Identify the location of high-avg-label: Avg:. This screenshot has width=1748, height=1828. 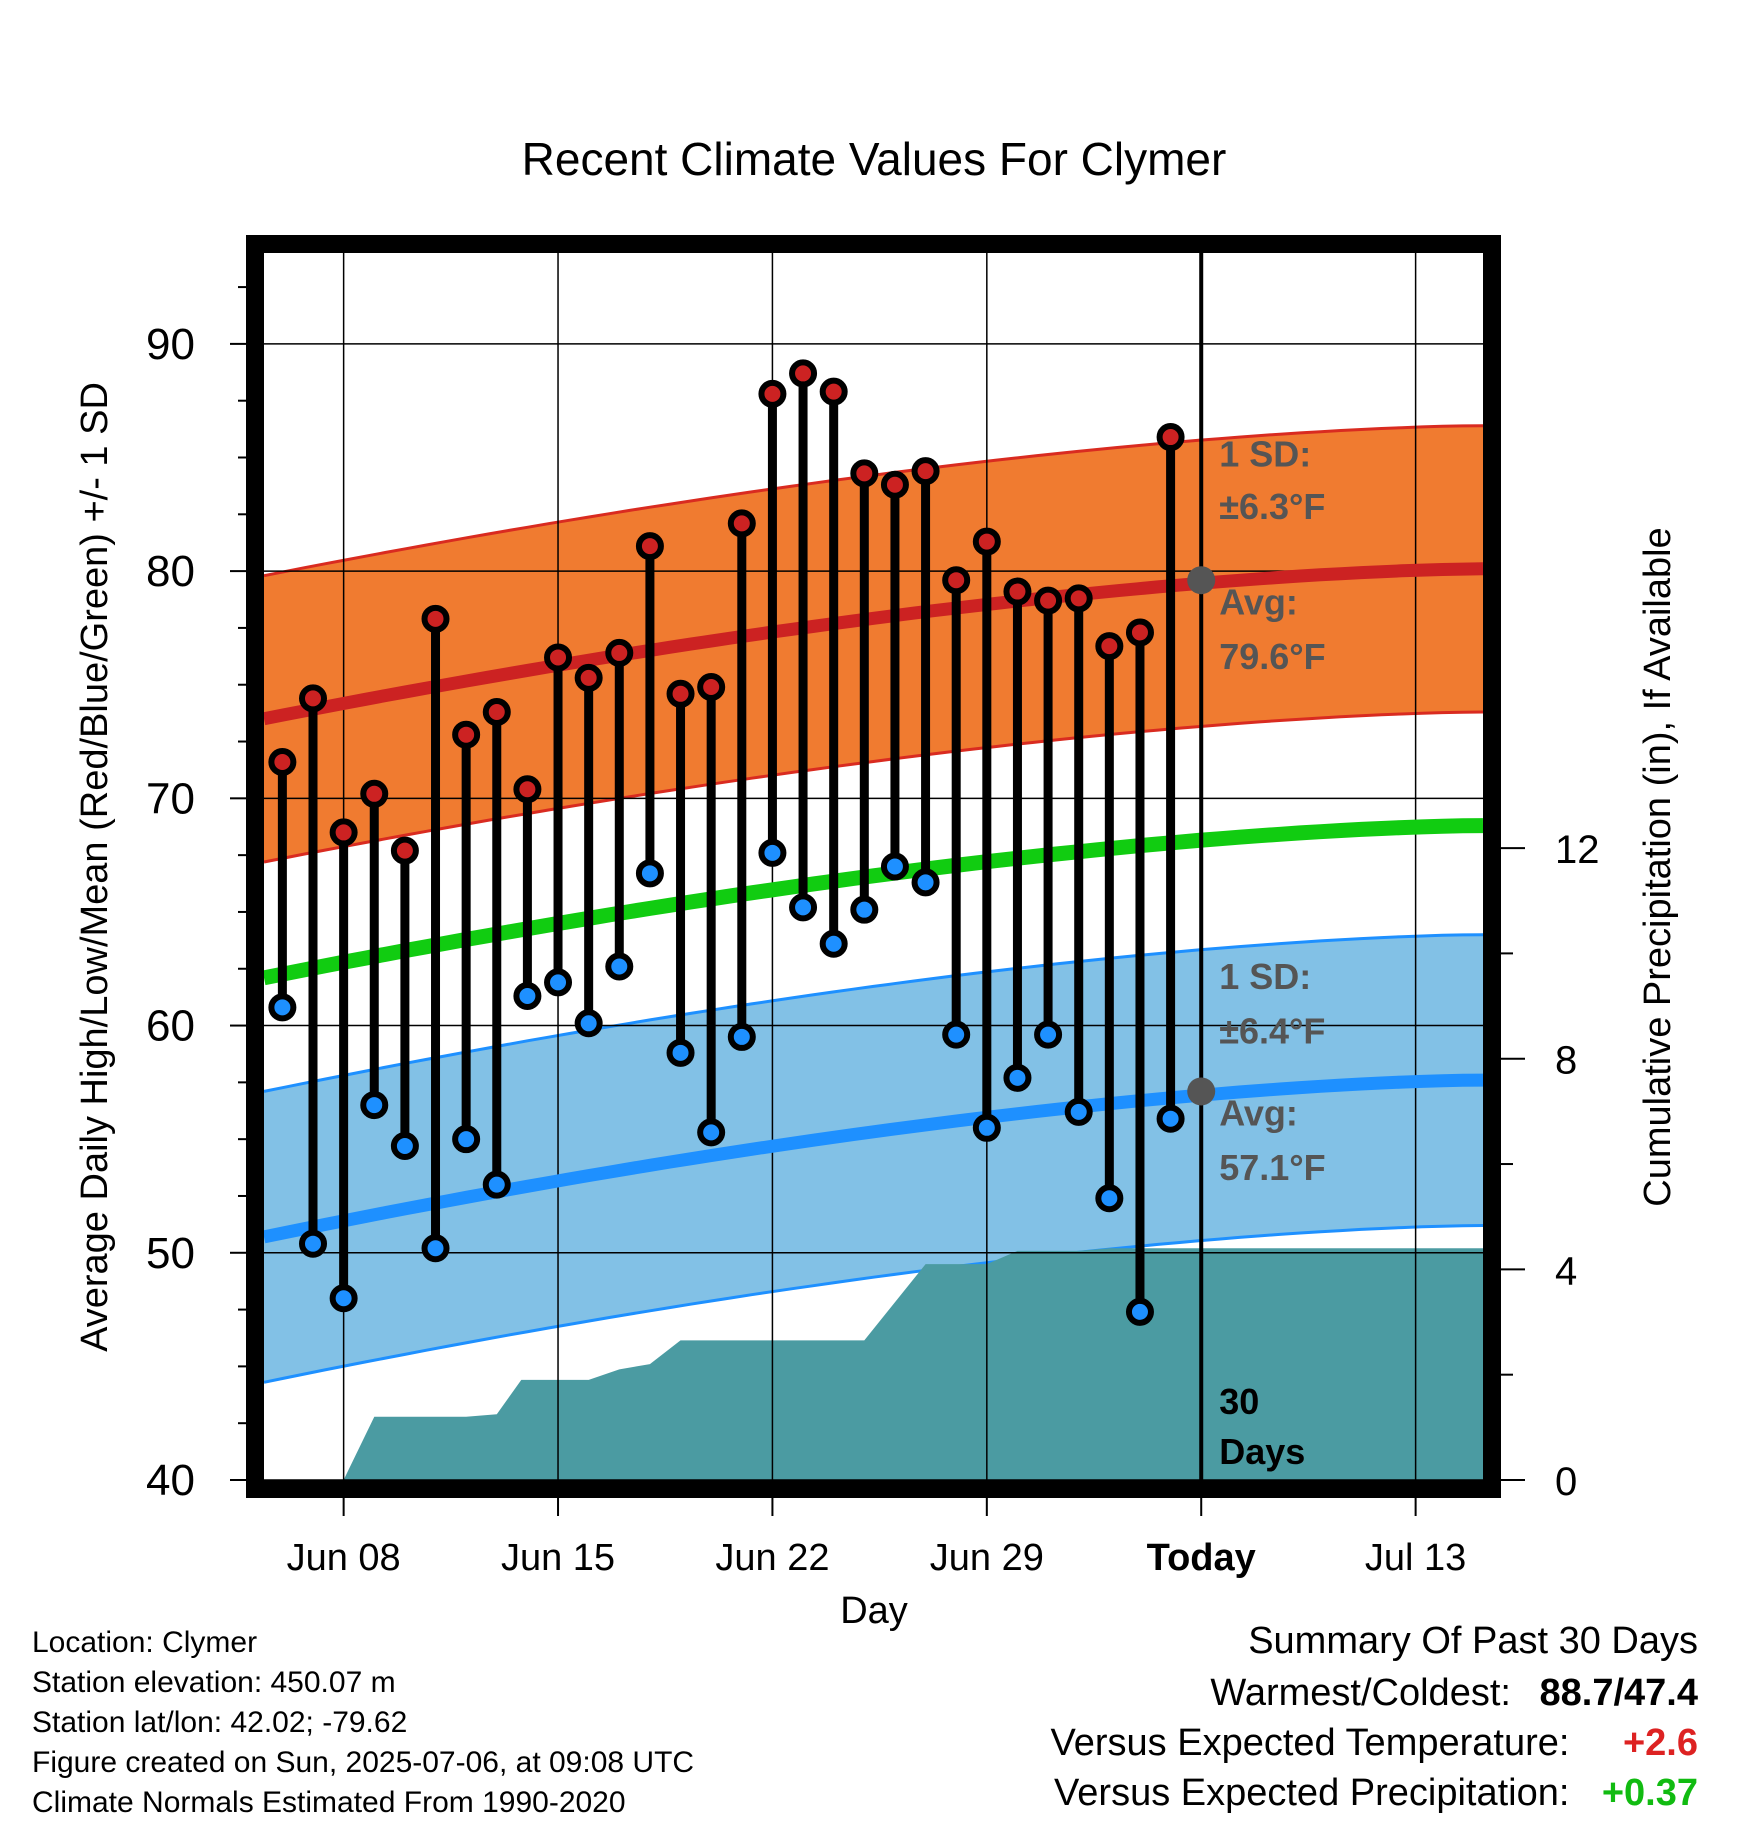
(1258, 601).